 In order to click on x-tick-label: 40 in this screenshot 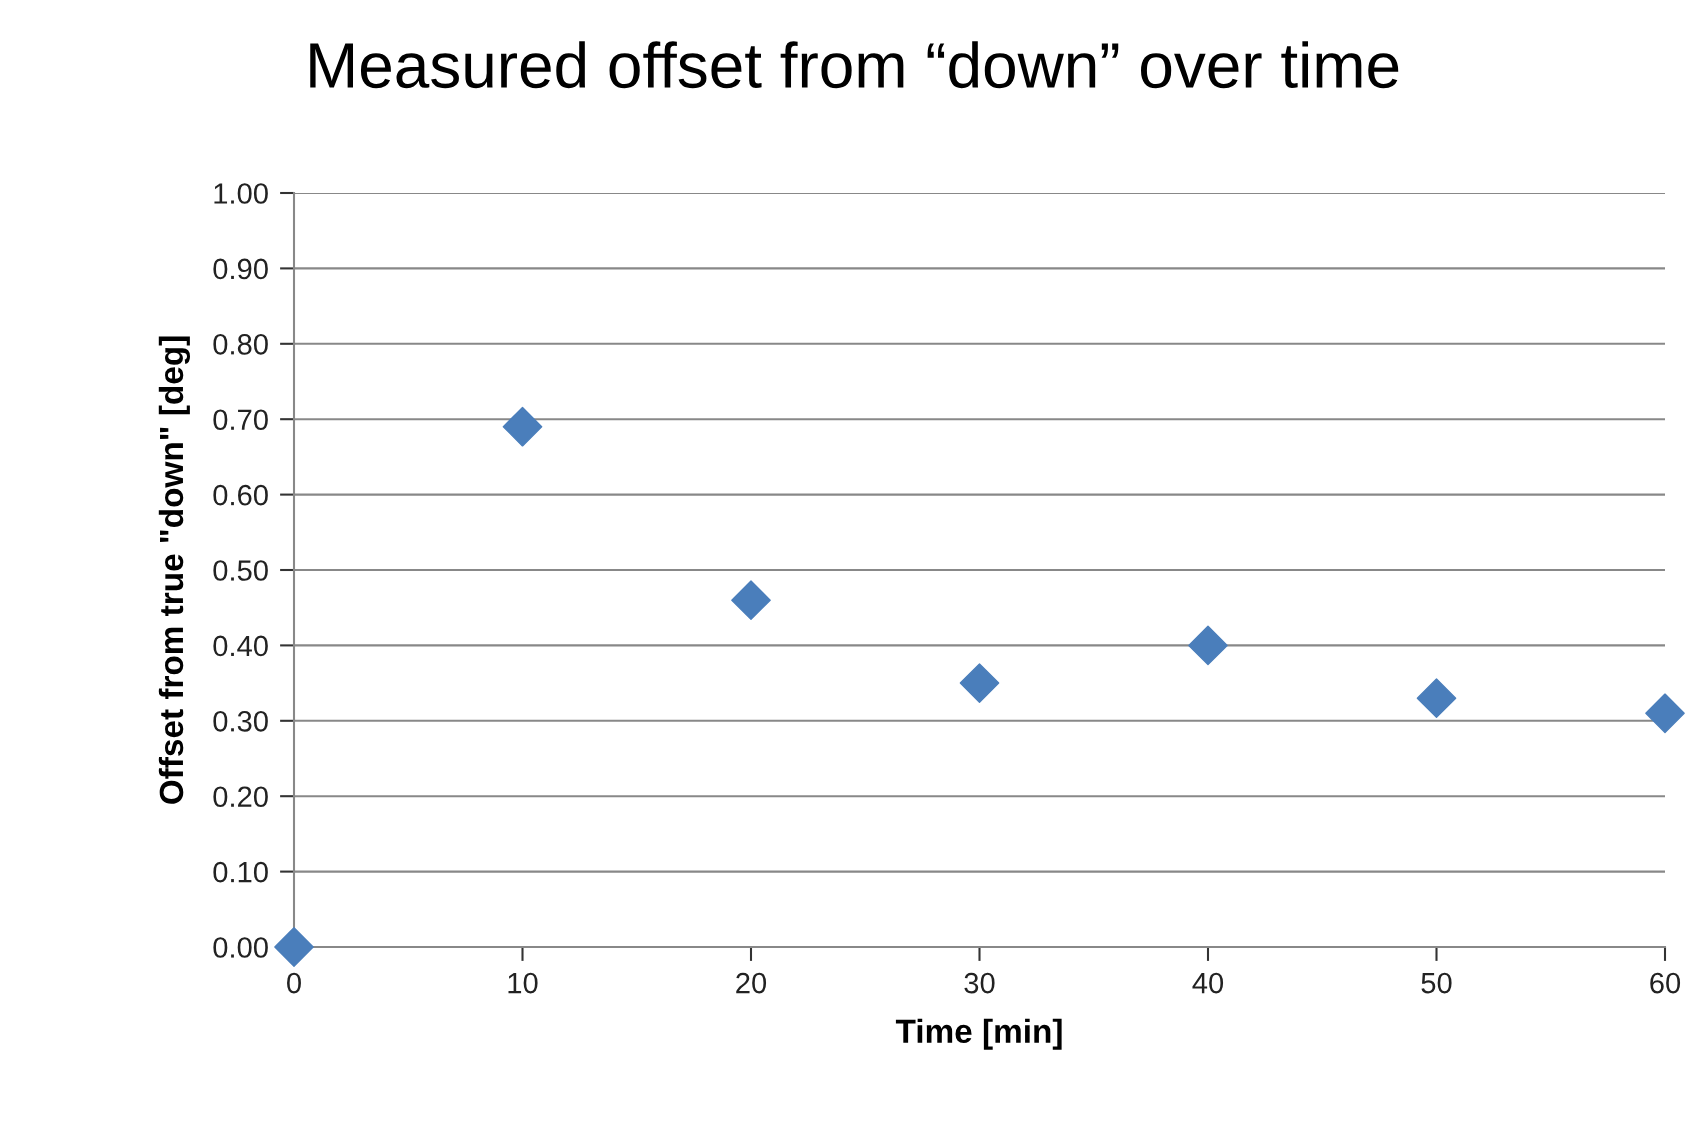, I will do `click(1208, 983)`.